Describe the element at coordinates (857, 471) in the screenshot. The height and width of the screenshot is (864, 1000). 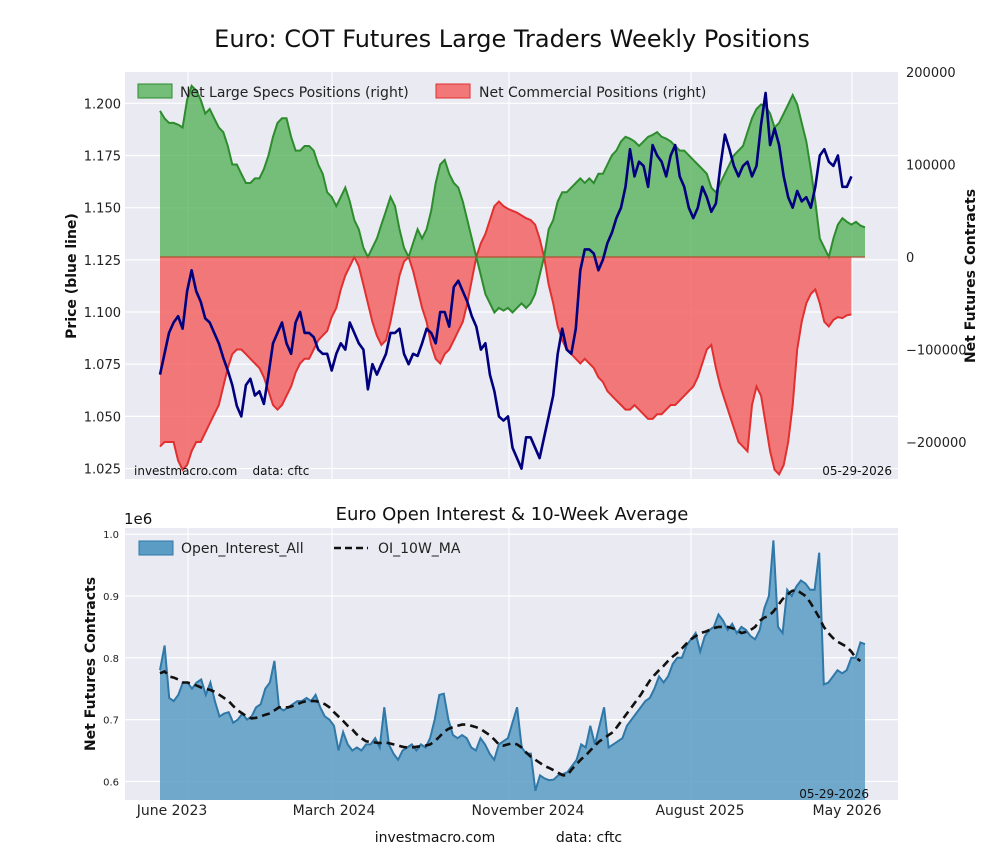
I see `top-date-annotation: 05-29-2026` at that location.